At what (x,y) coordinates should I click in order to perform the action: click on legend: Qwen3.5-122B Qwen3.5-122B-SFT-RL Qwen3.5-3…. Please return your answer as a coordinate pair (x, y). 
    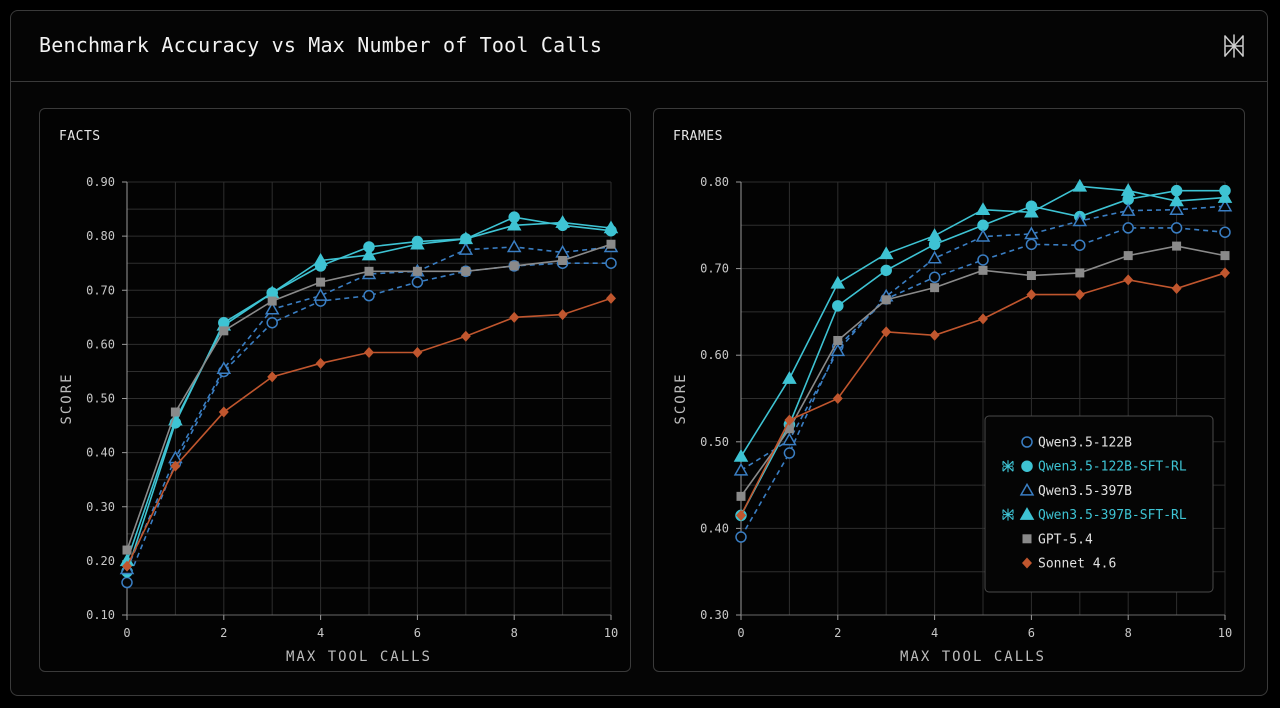
    Looking at the image, I should click on (1099, 504).